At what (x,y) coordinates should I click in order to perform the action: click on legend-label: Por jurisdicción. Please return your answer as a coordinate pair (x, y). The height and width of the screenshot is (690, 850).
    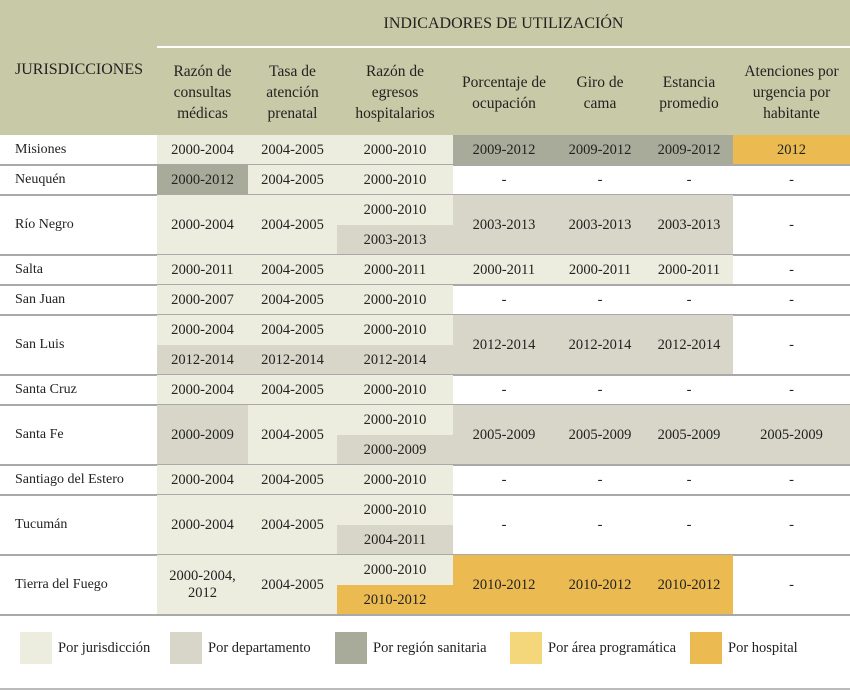
    Looking at the image, I should click on (104, 647).